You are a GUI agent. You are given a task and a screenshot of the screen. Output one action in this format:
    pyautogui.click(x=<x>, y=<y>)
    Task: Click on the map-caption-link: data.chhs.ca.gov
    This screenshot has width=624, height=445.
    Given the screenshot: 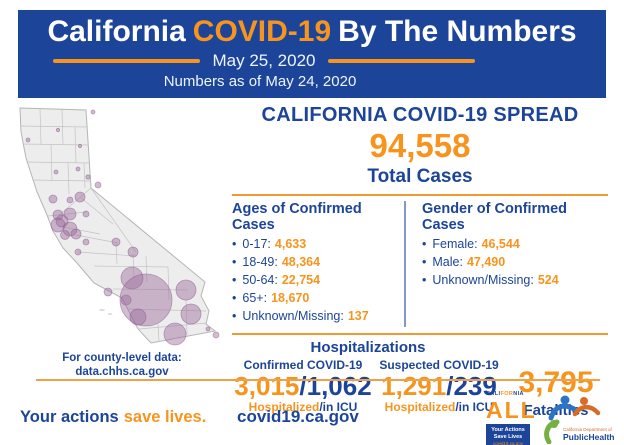 What is the action you would take?
    pyautogui.click(x=122, y=371)
    